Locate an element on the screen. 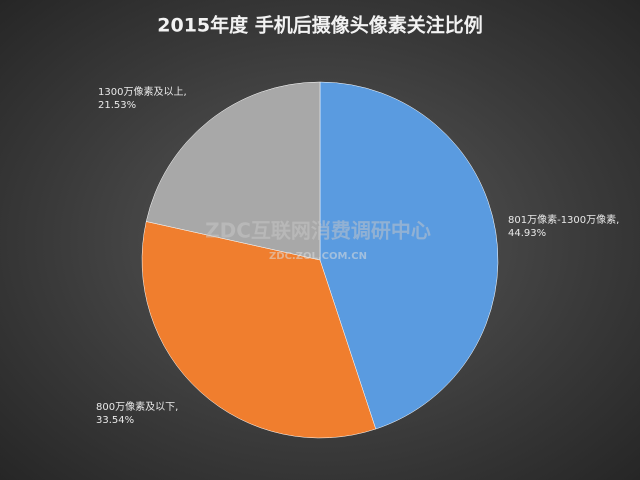  chart-title: 2015年度 手机后摄像头像素关注比例 is located at coordinates (320, 25).